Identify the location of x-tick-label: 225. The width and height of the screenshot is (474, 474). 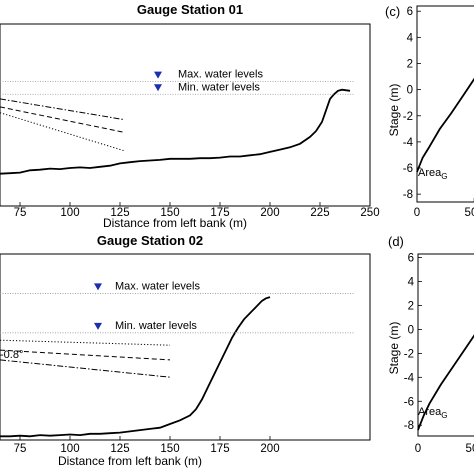
(319, 213).